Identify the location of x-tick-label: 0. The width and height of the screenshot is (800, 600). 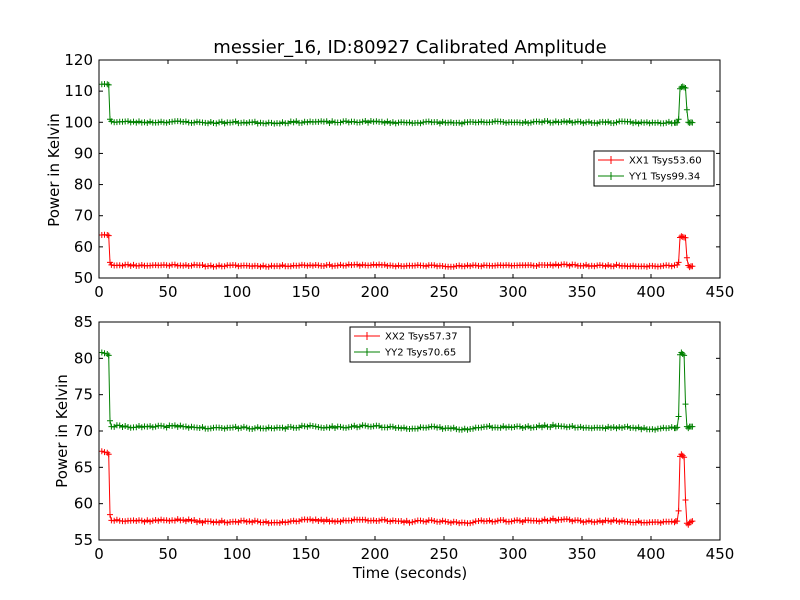
(99, 292).